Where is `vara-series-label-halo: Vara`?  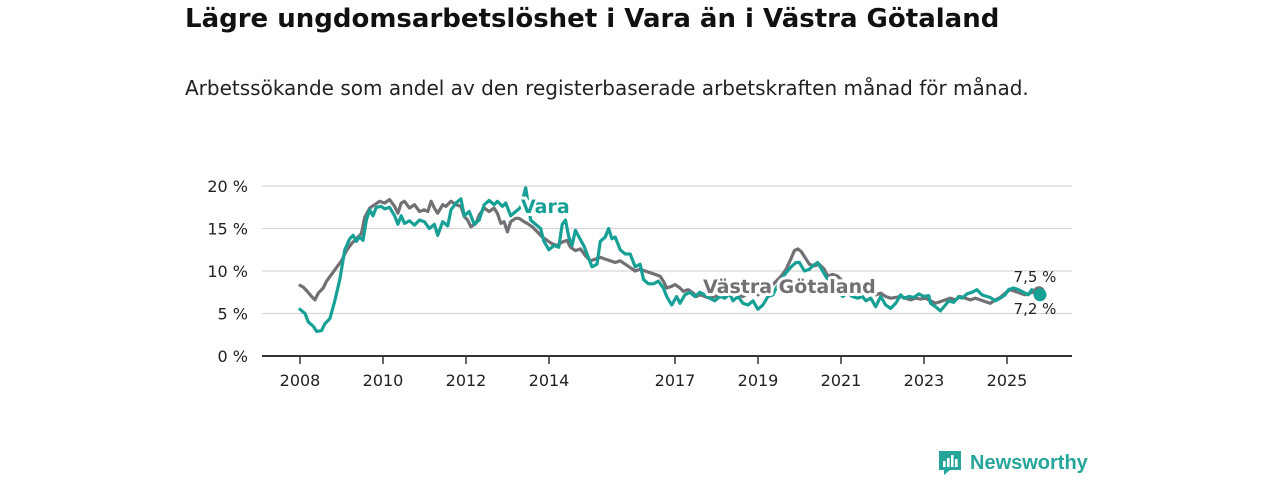
vara-series-label-halo: Vara is located at coordinates (545, 207).